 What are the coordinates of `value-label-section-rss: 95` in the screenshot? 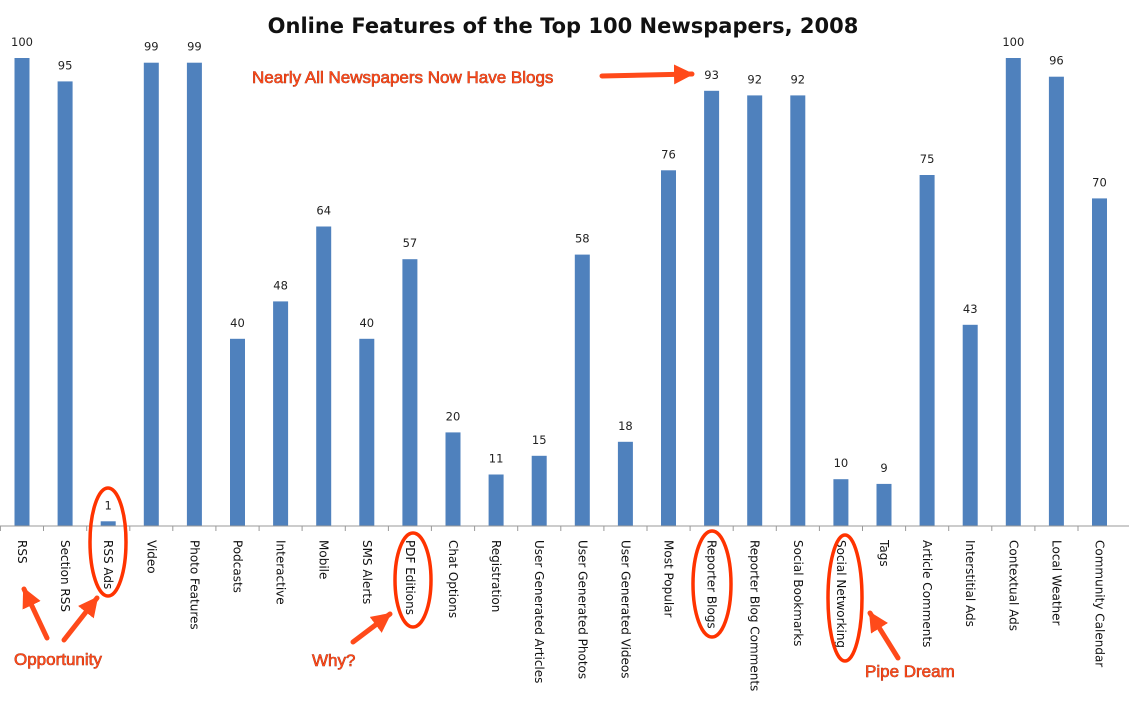 It's located at (65, 65).